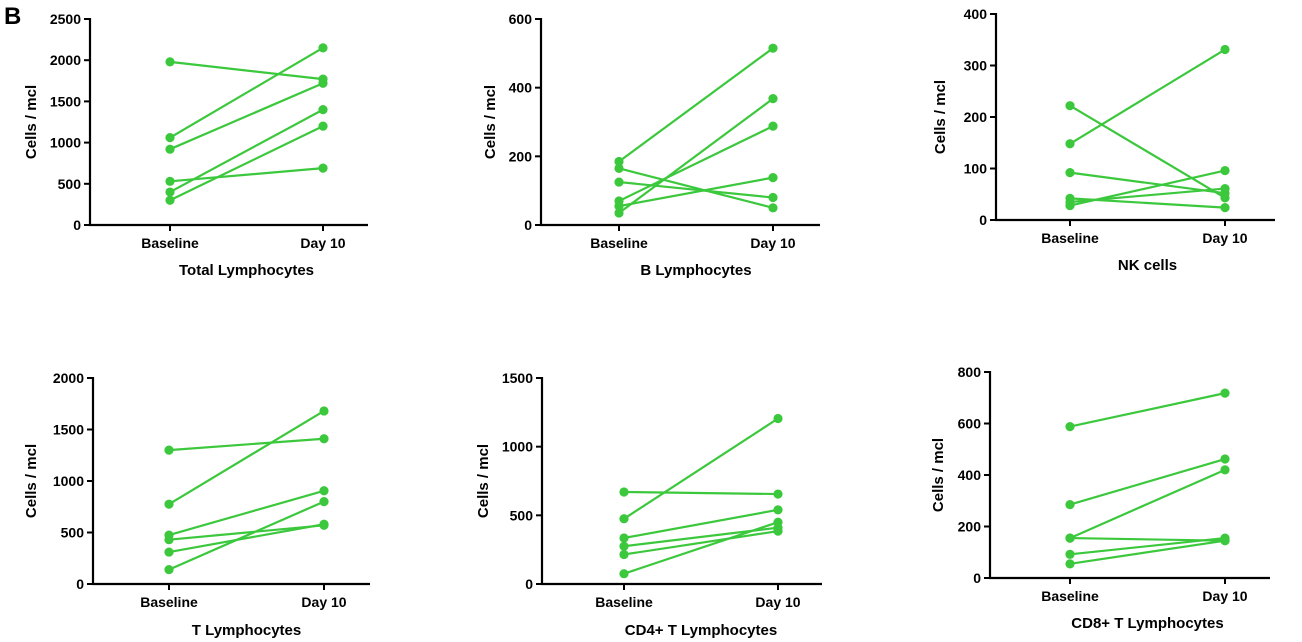  Describe the element at coordinates (701, 630) in the screenshot. I see `chart-title: CD4+ T Lymphocytes` at that location.